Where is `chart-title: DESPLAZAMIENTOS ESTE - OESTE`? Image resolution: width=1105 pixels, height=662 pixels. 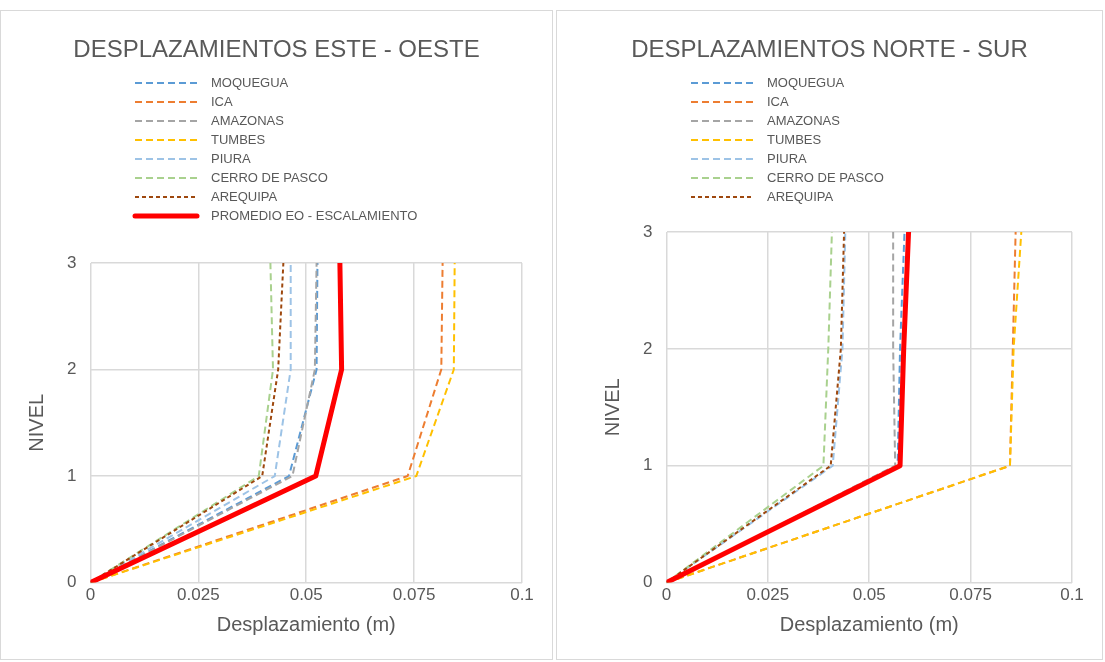 chart-title: DESPLAZAMIENTOS ESTE - OESTE is located at coordinates (276, 49).